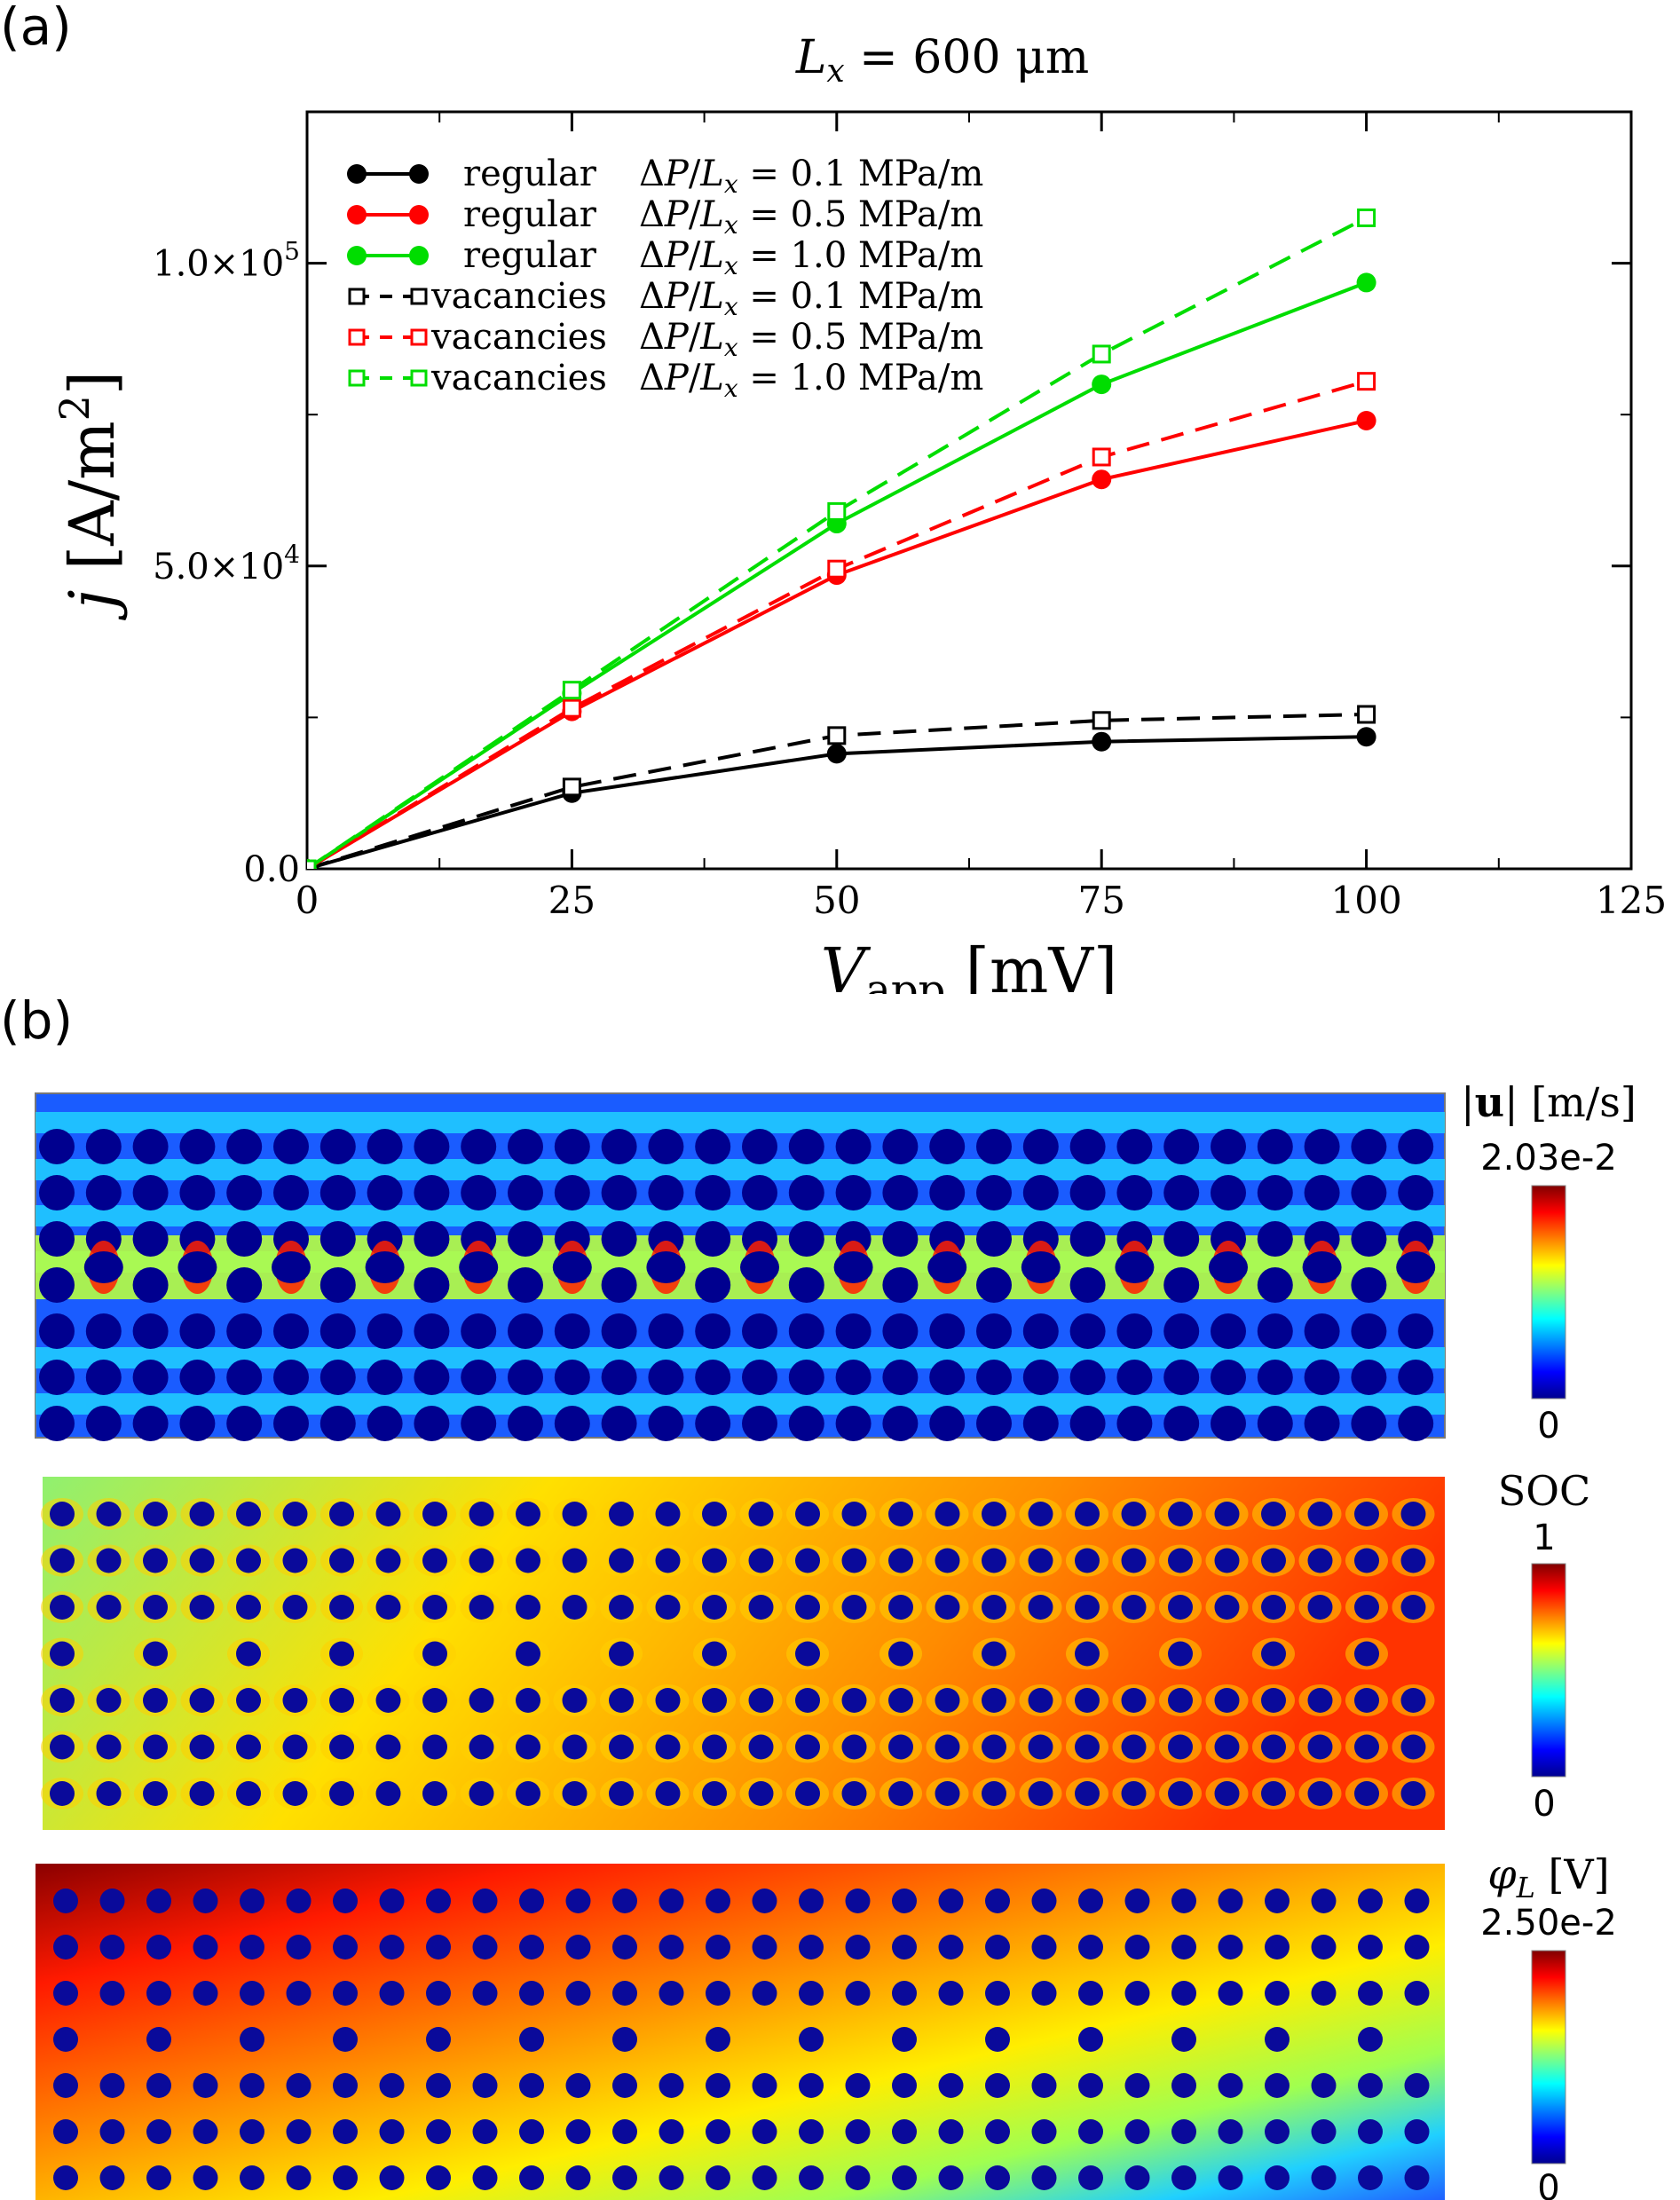 Image resolution: width=1680 pixels, height=2200 pixels. I want to click on x-tick-label: 125, so click(1631, 900).